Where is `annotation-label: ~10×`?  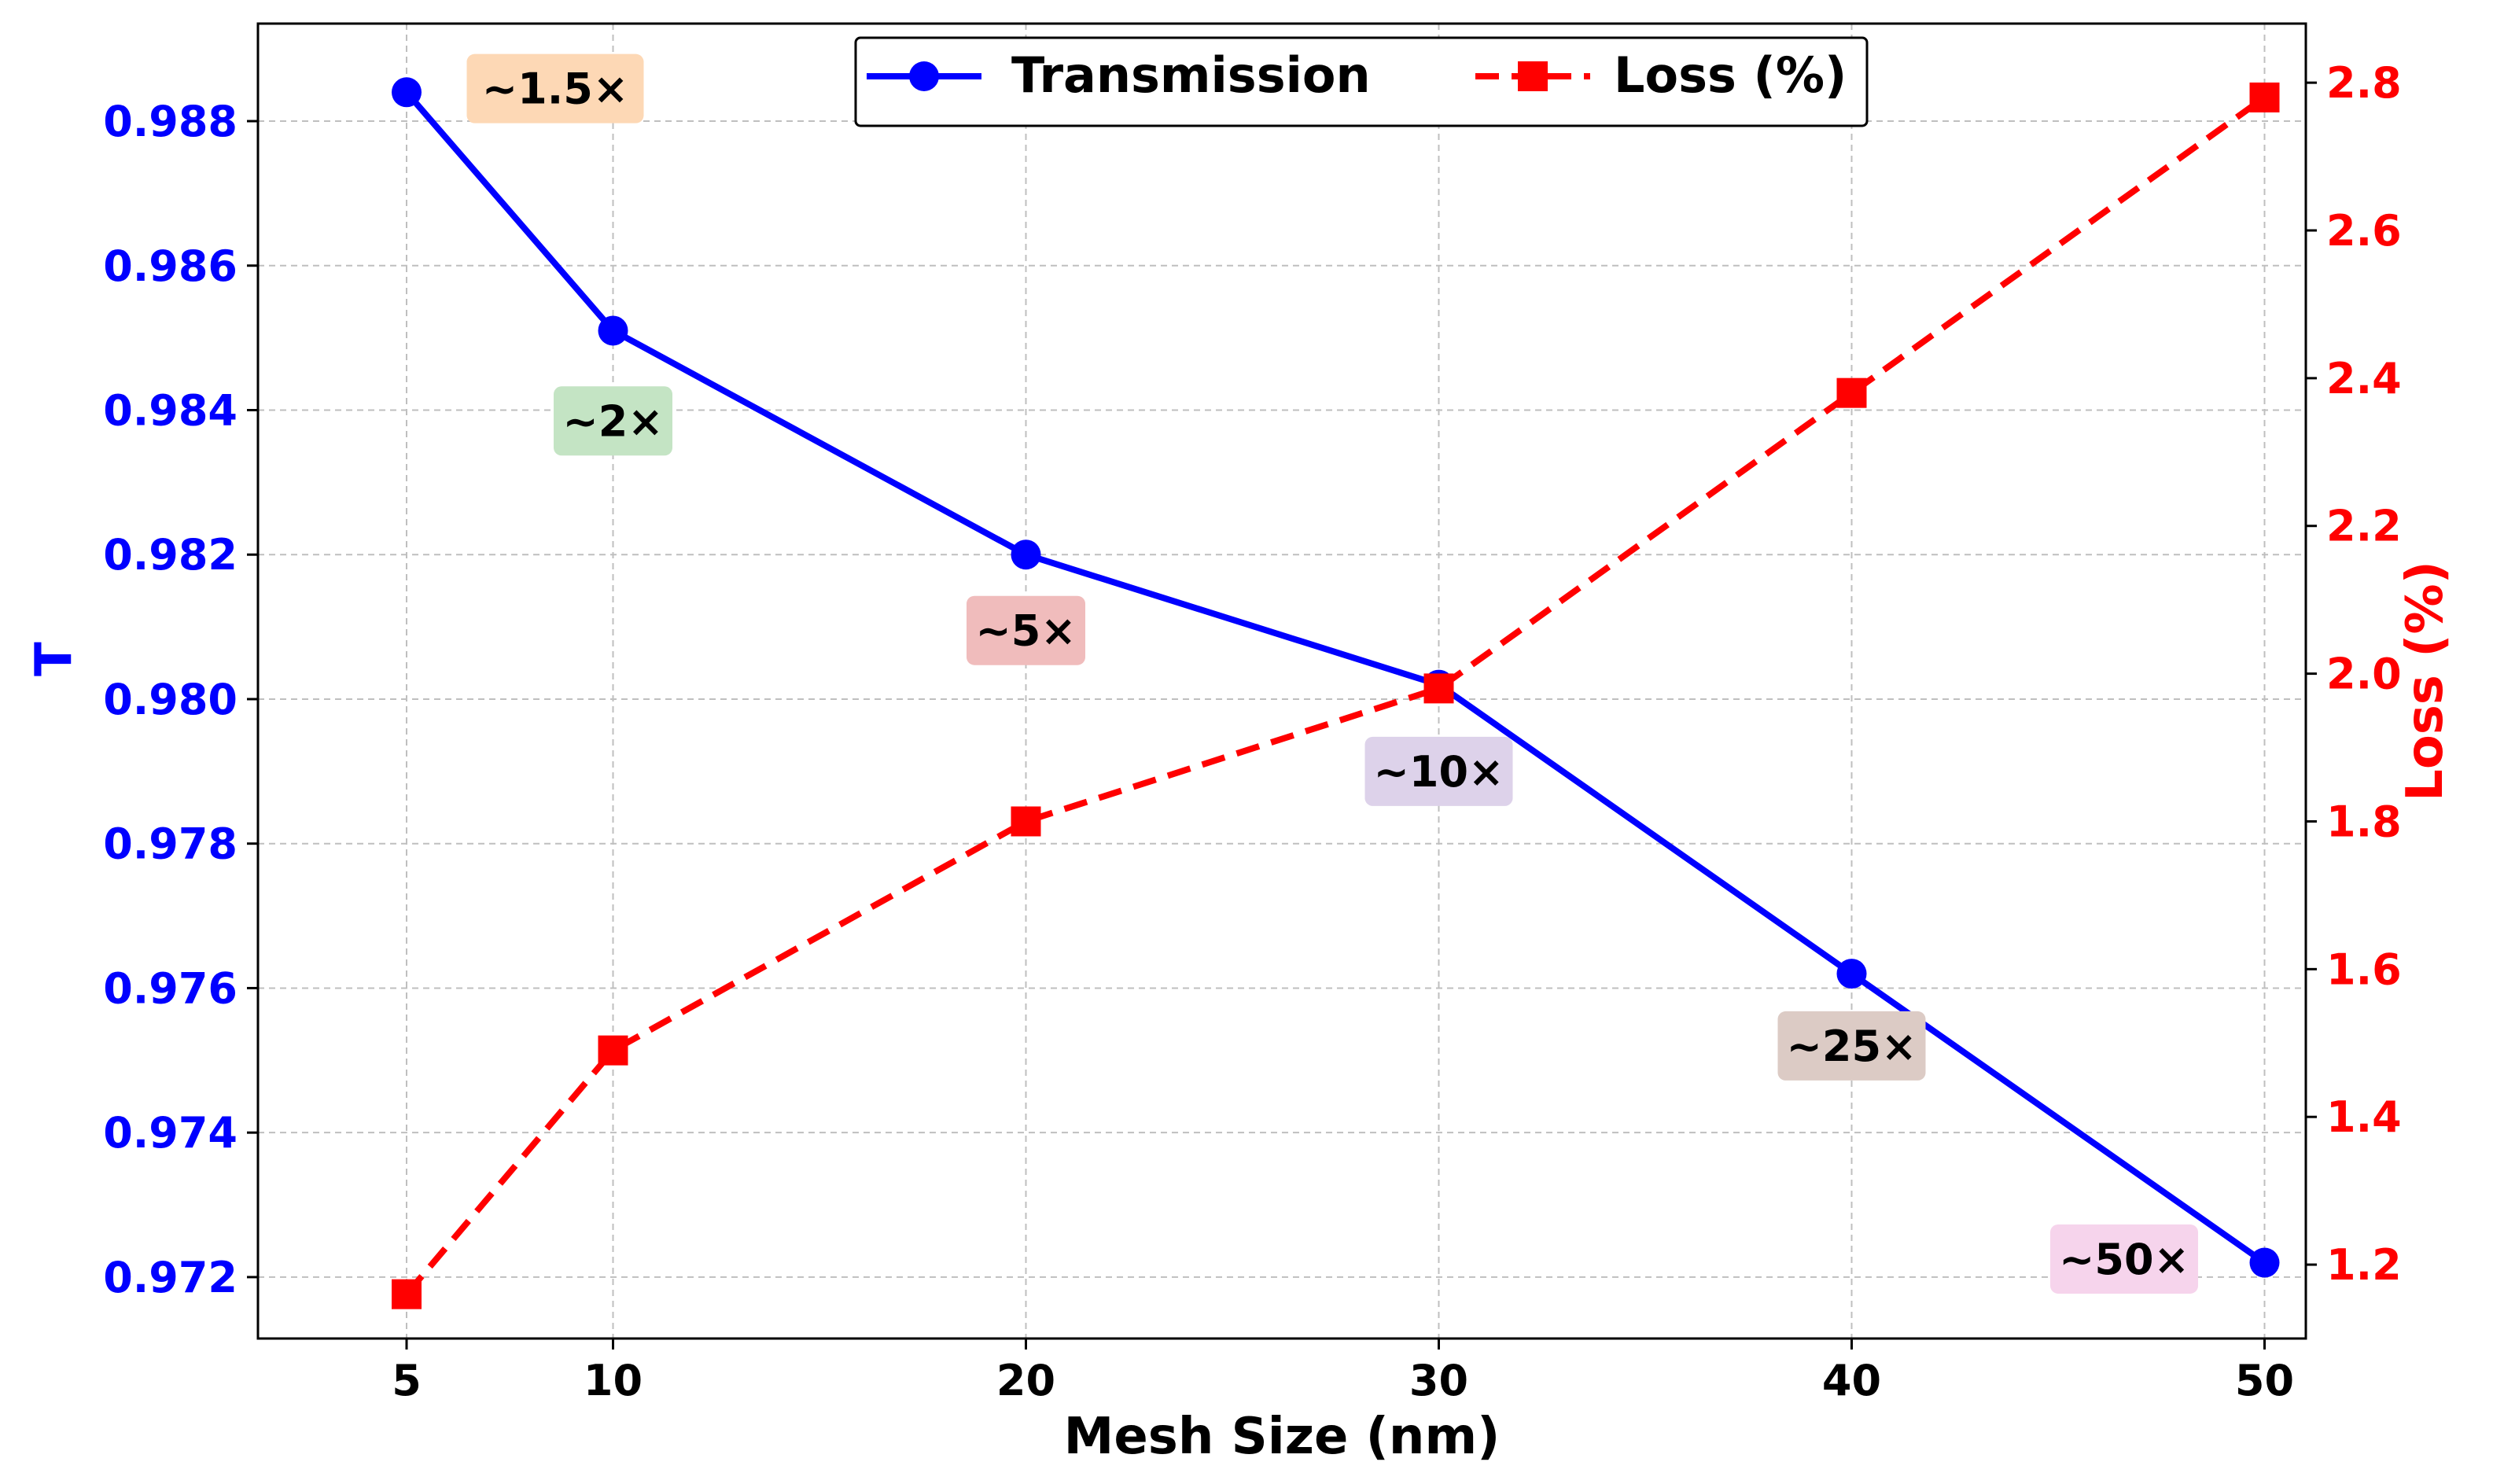 annotation-label: ~10× is located at coordinates (1439, 772).